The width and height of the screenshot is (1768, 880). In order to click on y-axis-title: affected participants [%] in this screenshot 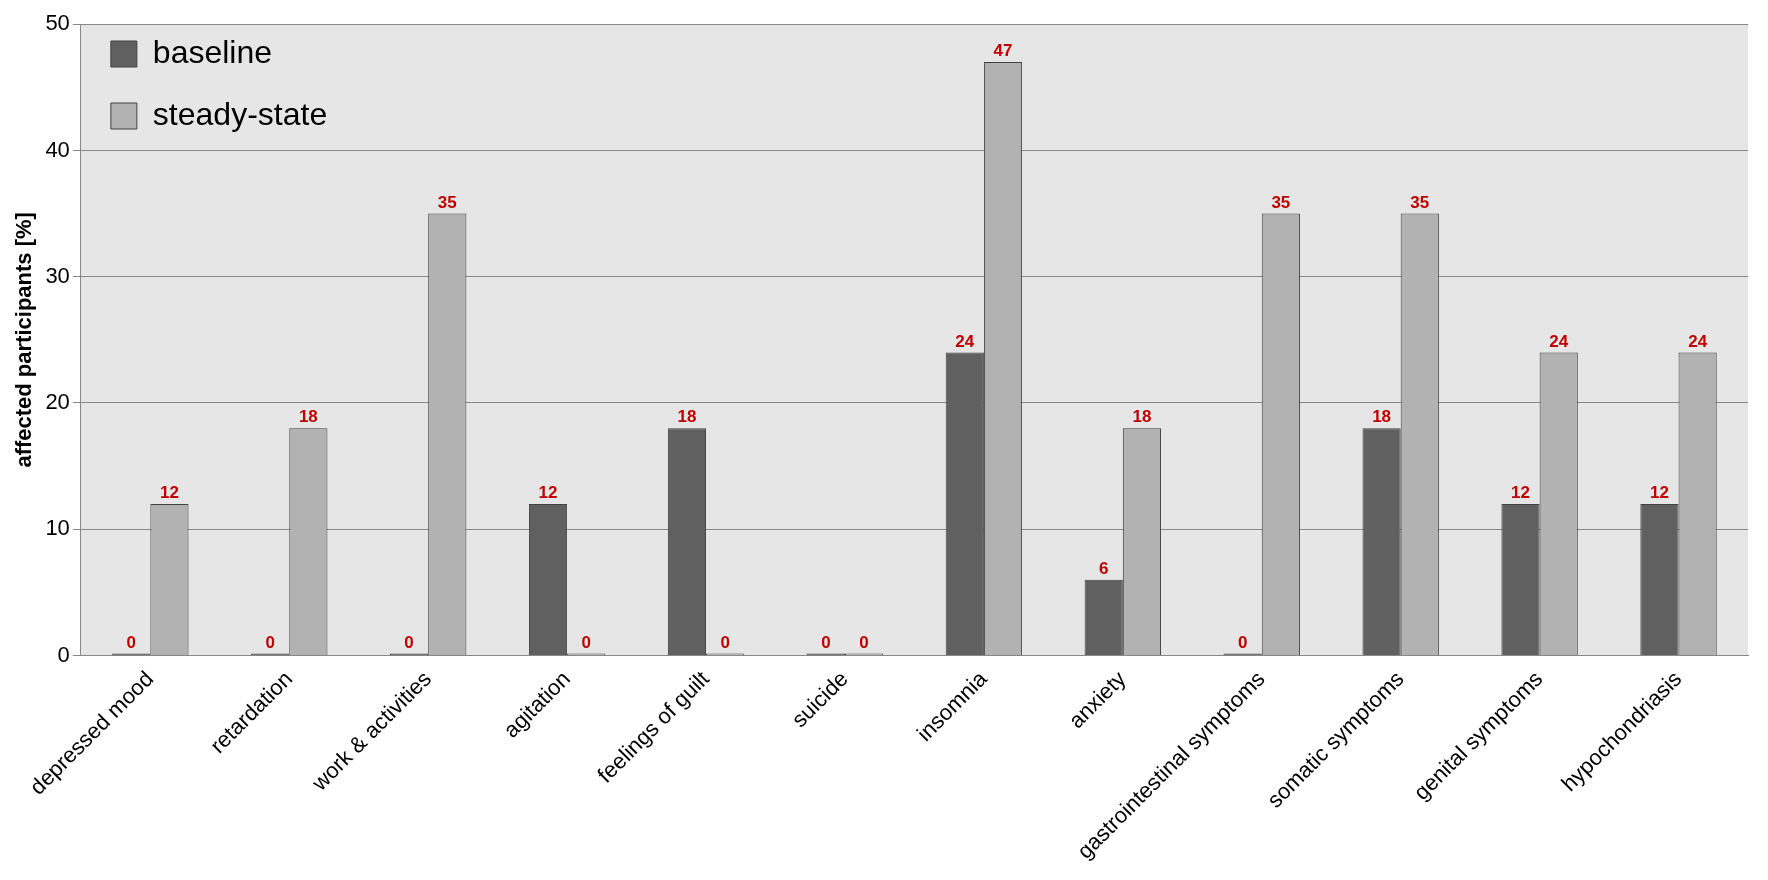, I will do `click(24, 340)`.